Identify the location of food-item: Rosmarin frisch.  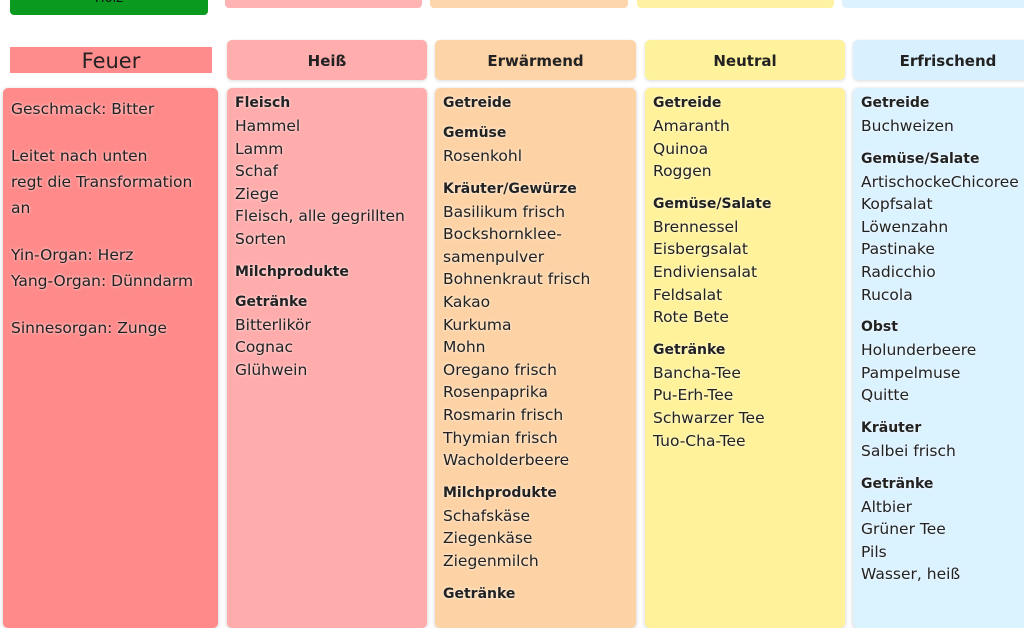
(503, 414).